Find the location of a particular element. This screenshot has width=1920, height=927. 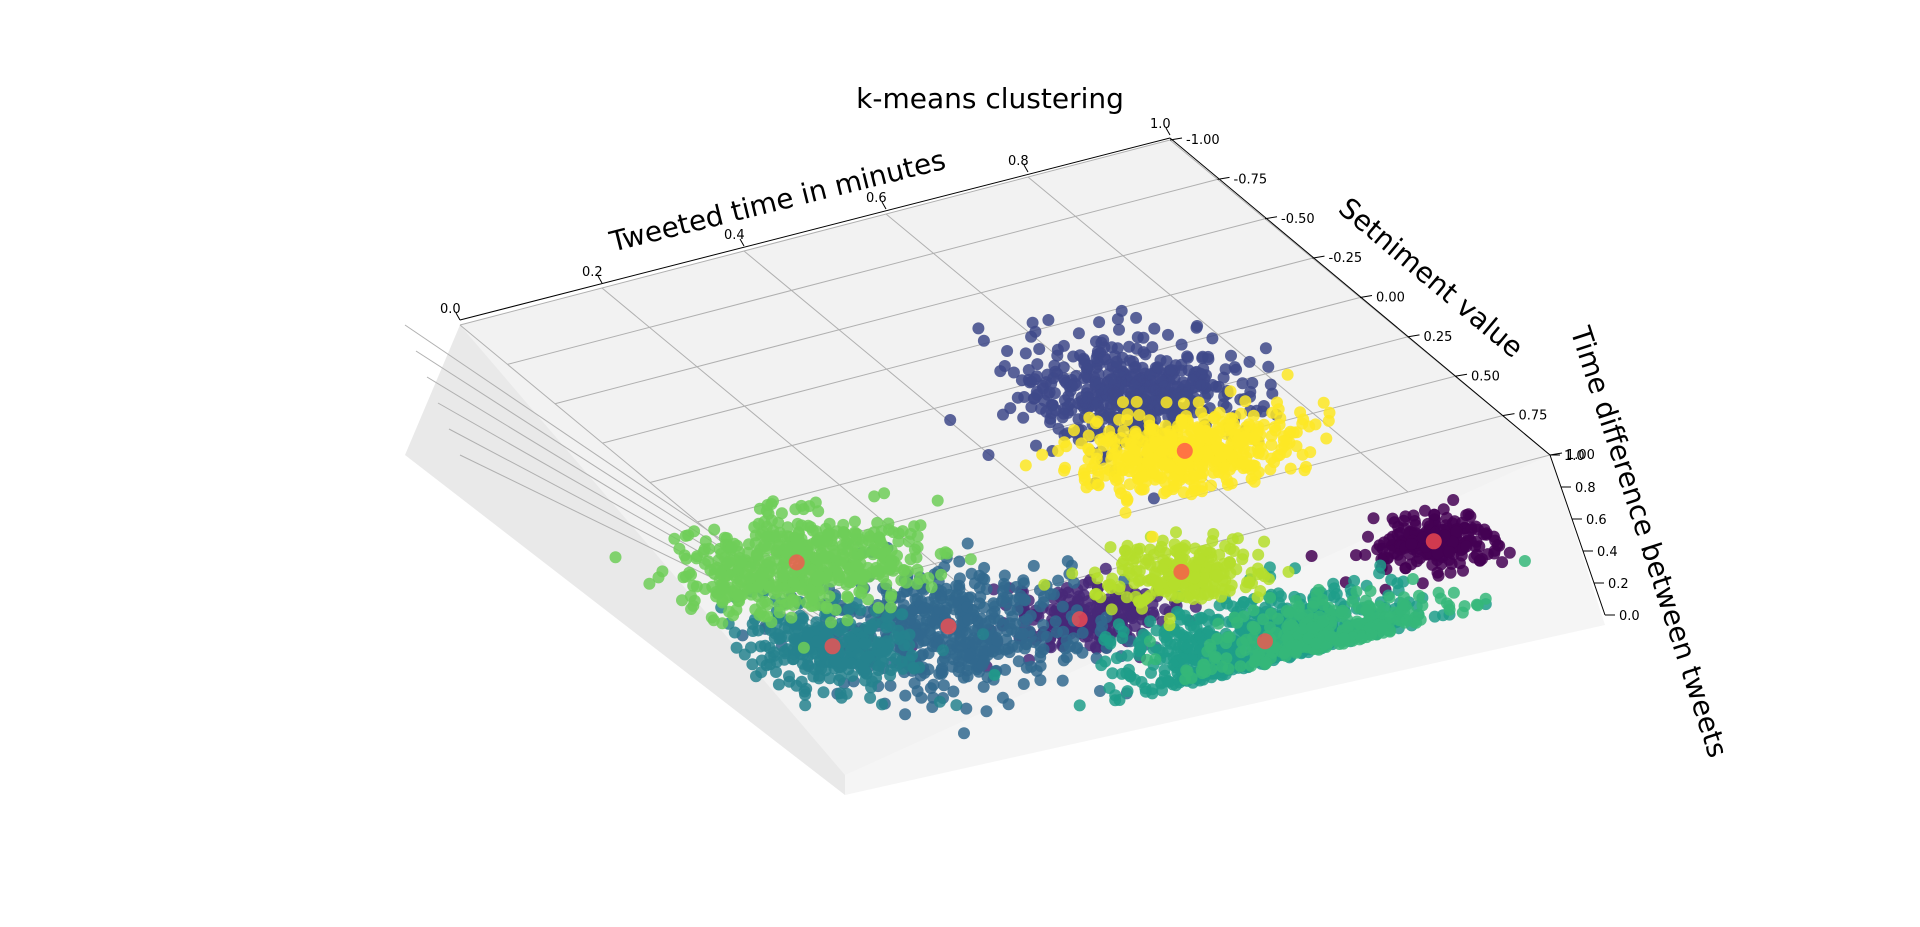

x-axis-line is located at coordinates (815, 229).